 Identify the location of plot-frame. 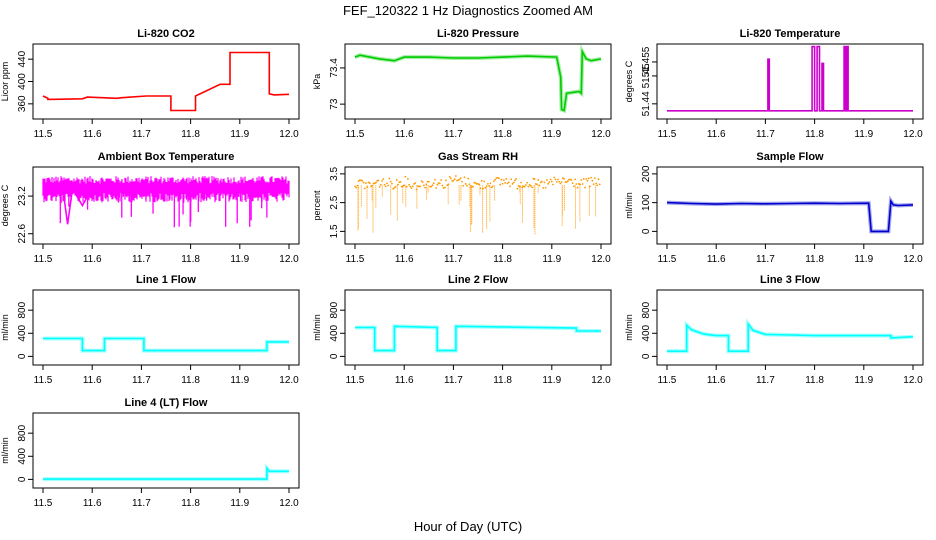
(166, 81).